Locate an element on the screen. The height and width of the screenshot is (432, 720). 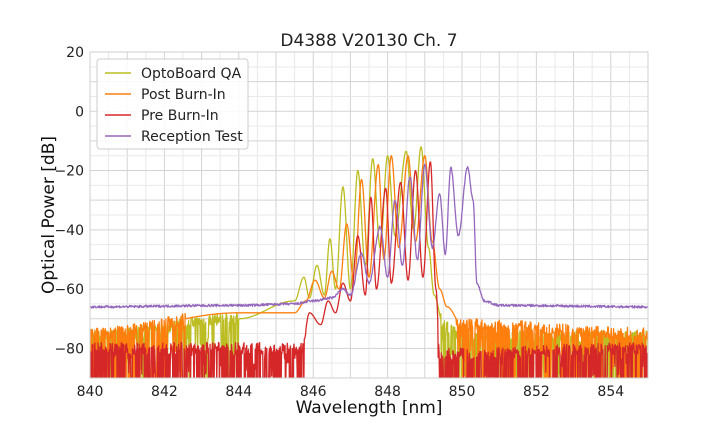
x-tick-label: 846 is located at coordinates (313, 392).